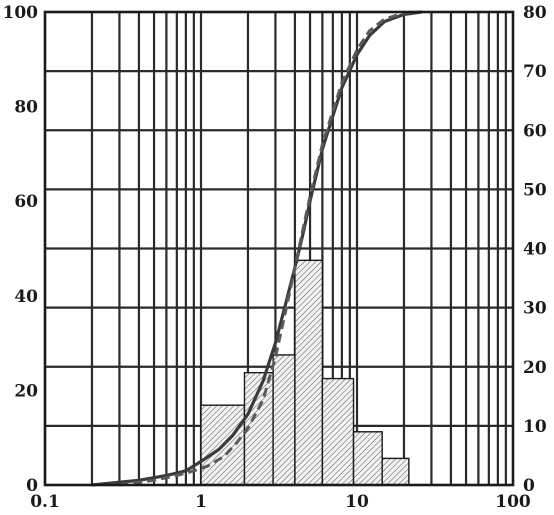 The height and width of the screenshot is (515, 554). What do you see at coordinates (21, 13) in the screenshot?
I see `y-left-tick-label: 100` at bounding box center [21, 13].